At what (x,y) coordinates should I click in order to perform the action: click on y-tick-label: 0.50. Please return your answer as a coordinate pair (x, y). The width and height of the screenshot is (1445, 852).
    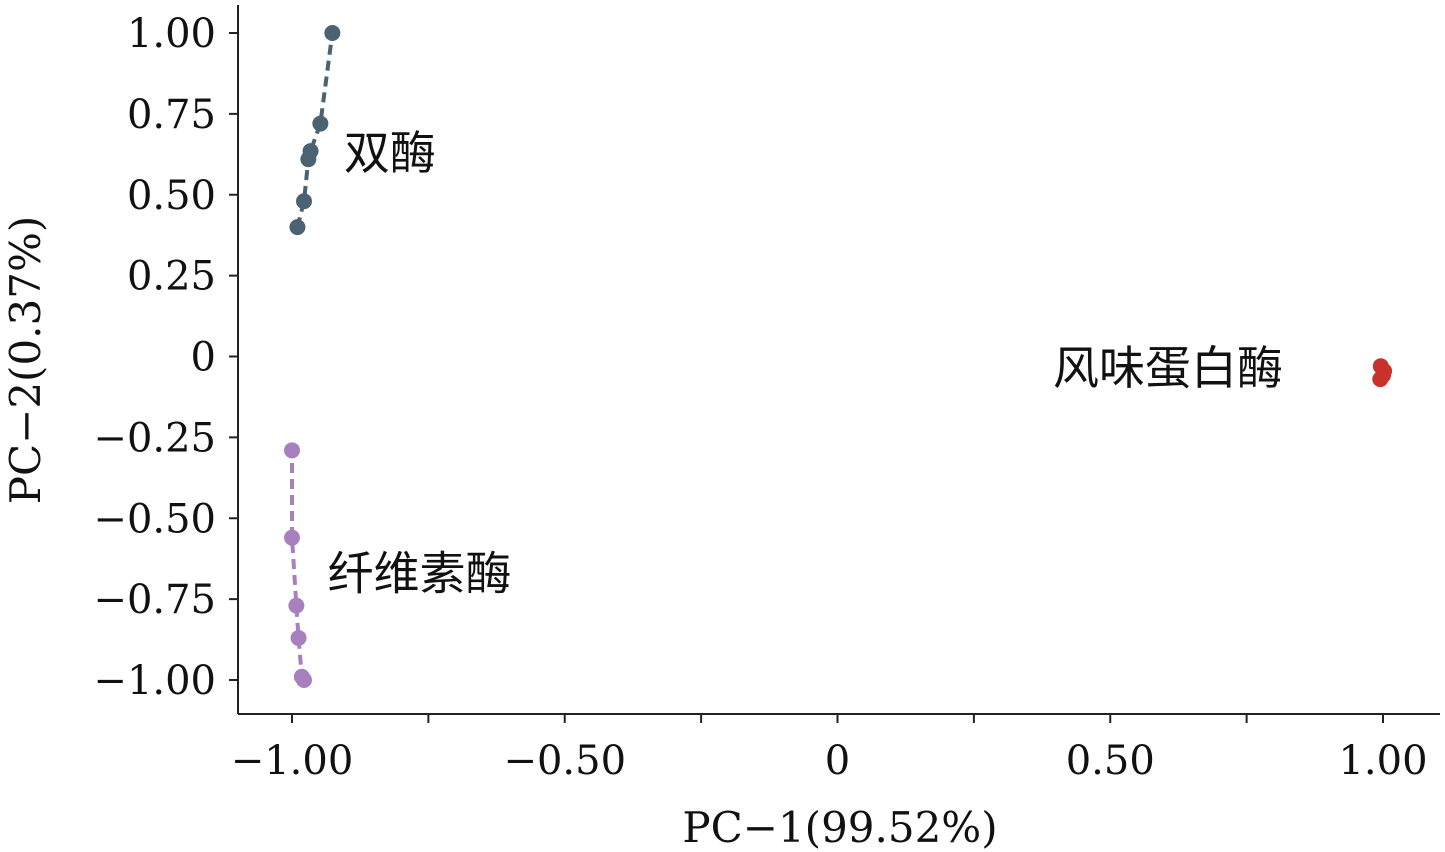
    Looking at the image, I should click on (171, 196).